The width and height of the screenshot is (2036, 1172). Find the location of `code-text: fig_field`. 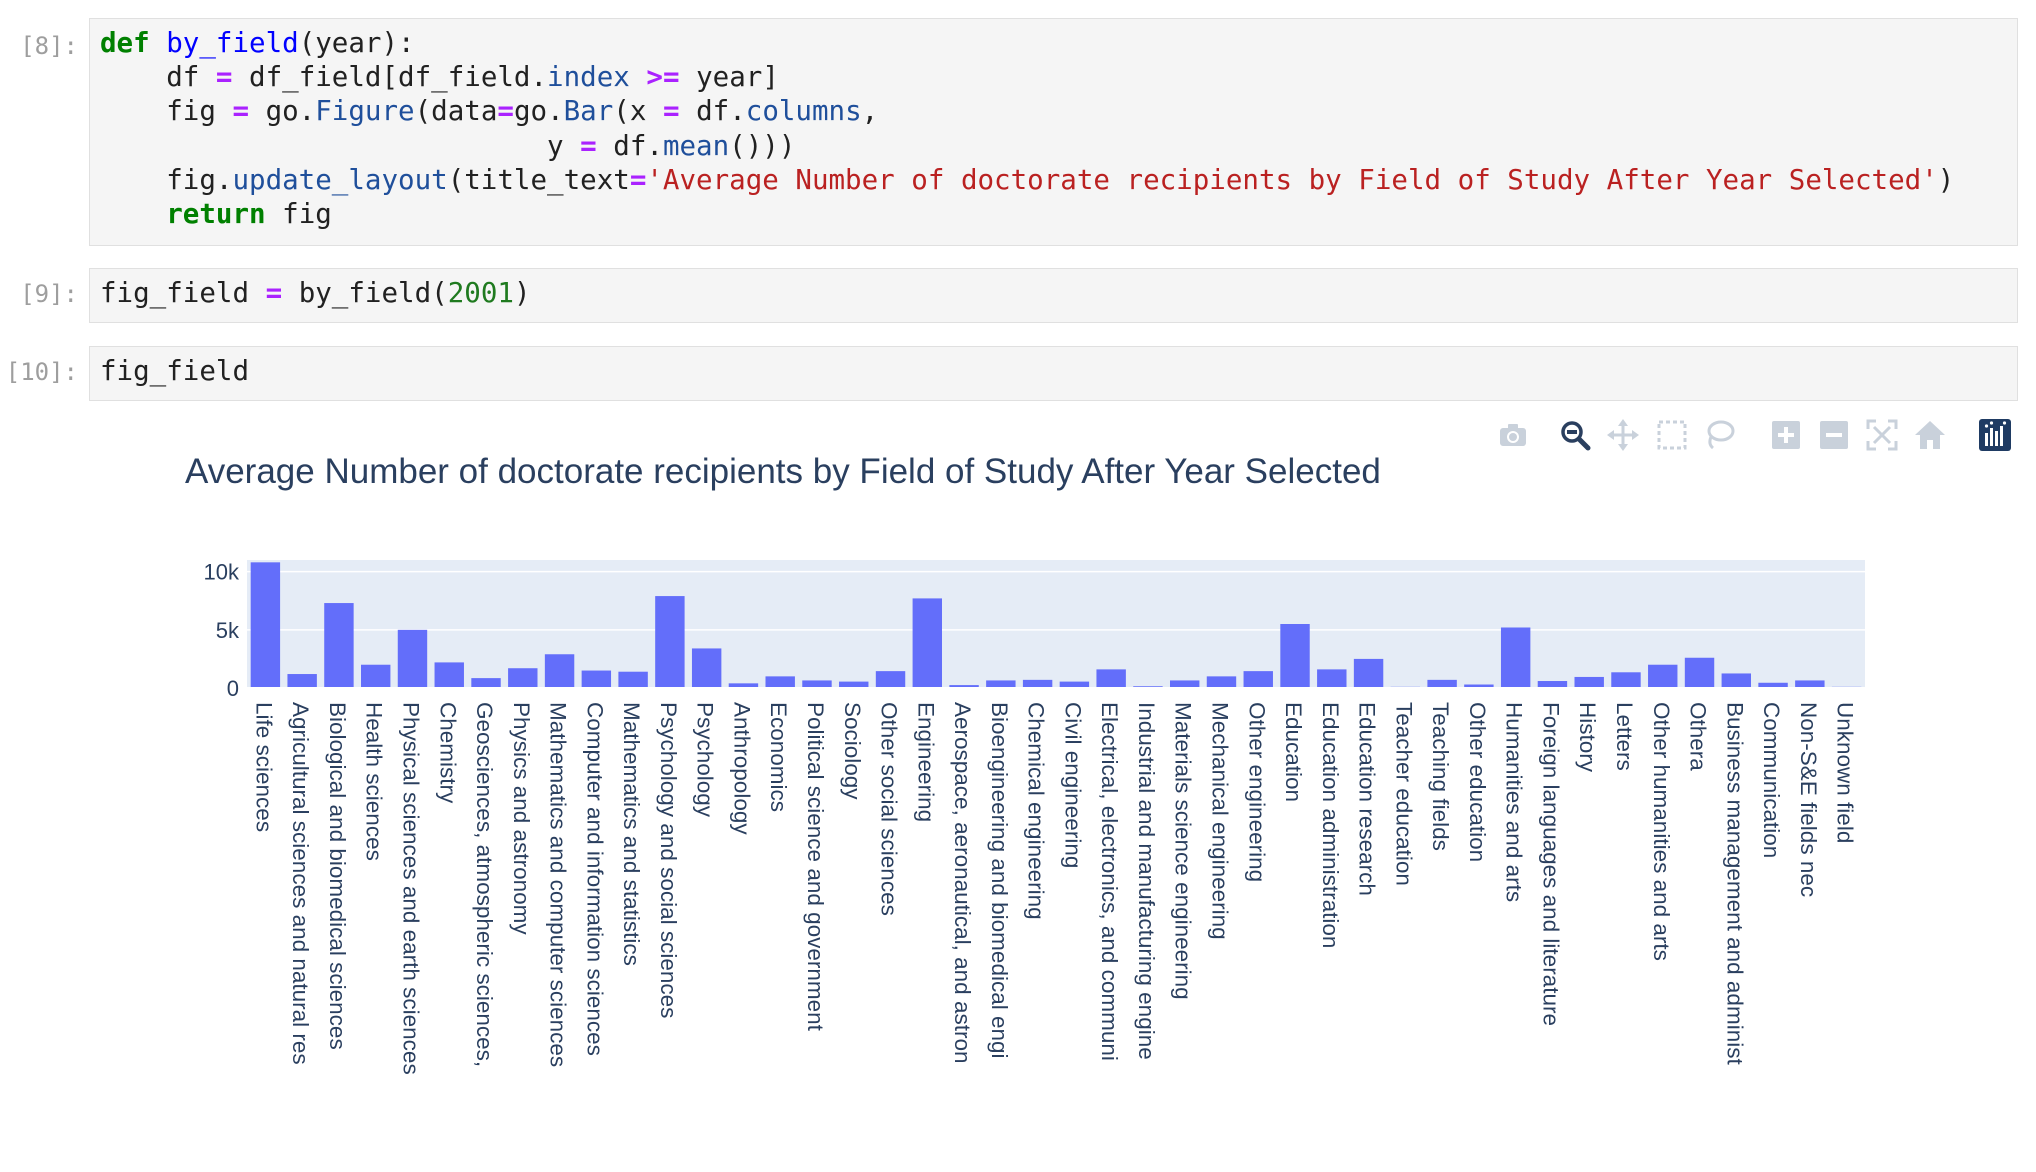

code-text: fig_field is located at coordinates (1053, 367).